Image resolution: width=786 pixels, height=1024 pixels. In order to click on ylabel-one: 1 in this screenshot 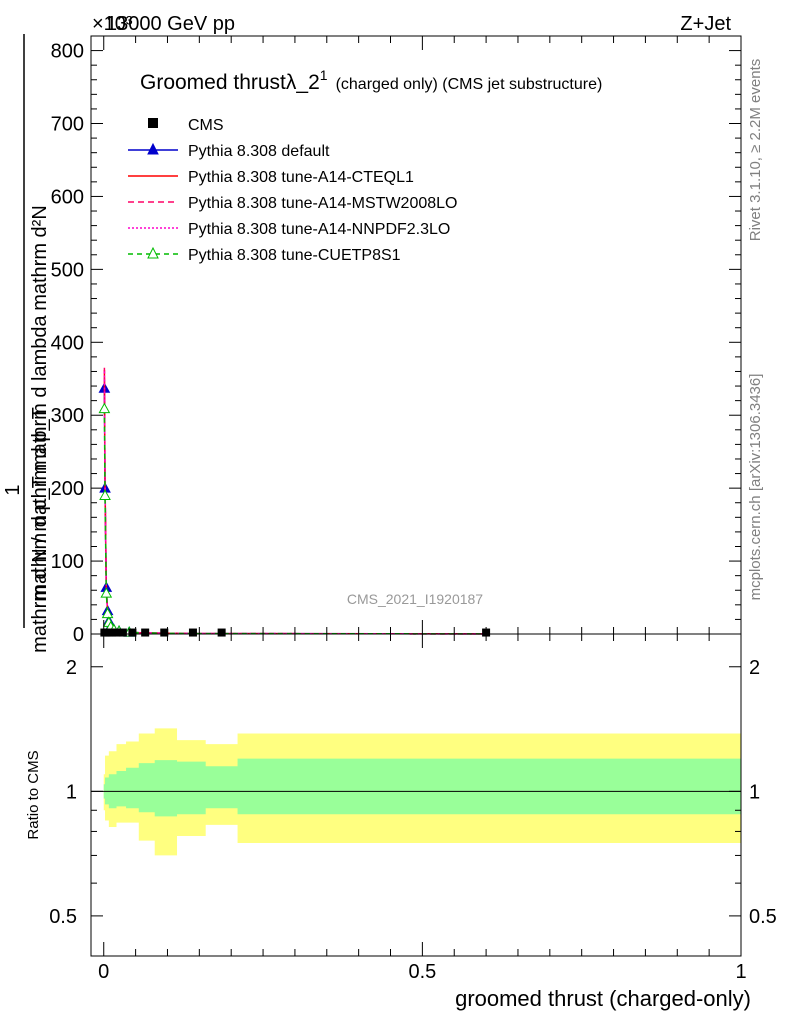, I will do `click(13, 489)`.